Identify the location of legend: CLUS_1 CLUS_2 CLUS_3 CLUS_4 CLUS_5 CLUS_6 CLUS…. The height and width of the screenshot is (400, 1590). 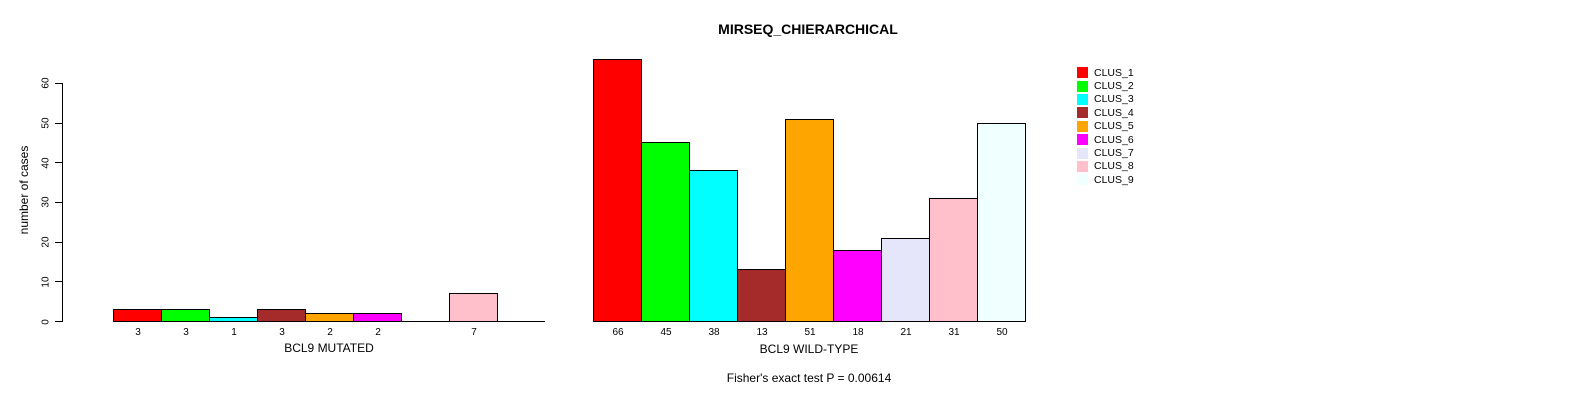
(1105, 126).